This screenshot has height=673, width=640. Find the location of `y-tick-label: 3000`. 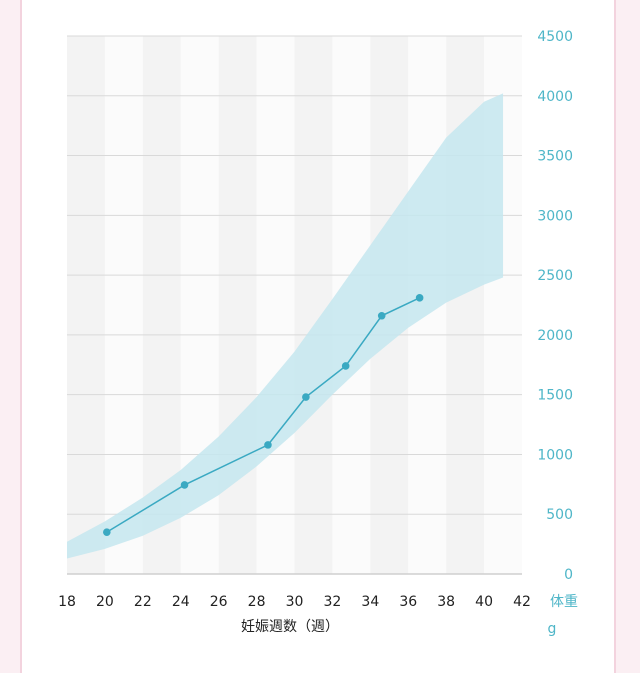

y-tick-label: 3000 is located at coordinates (555, 216).